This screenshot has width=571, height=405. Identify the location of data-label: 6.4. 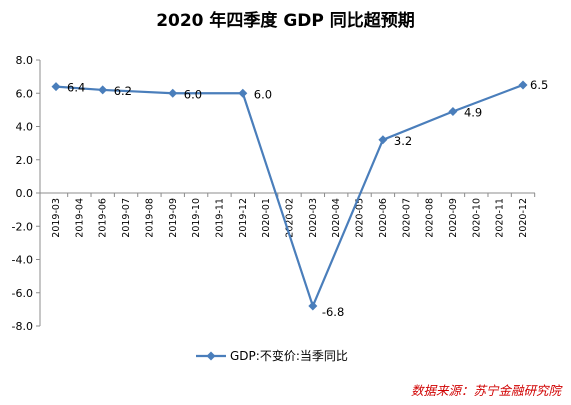
(76, 88).